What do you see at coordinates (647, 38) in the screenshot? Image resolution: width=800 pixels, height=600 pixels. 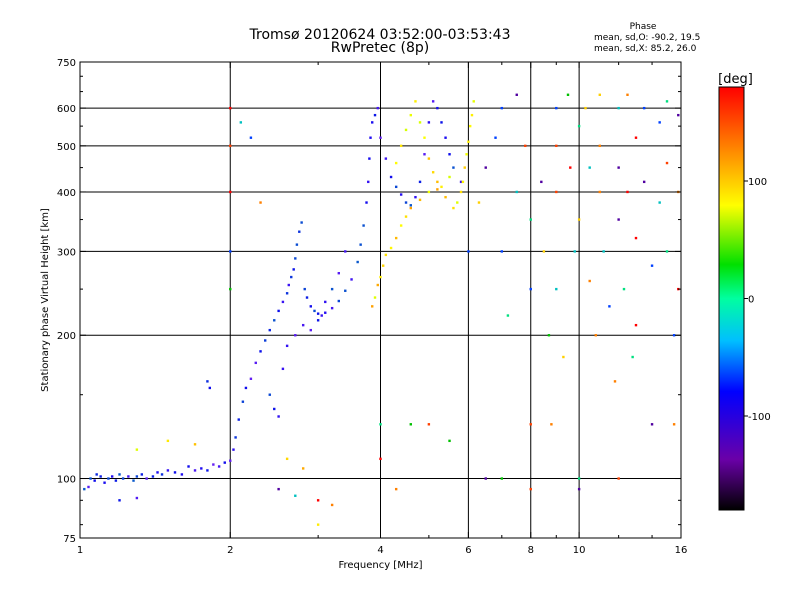 I see `phase-stats-o: mean, sd,O: -90.2, 19.5` at bounding box center [647, 38].